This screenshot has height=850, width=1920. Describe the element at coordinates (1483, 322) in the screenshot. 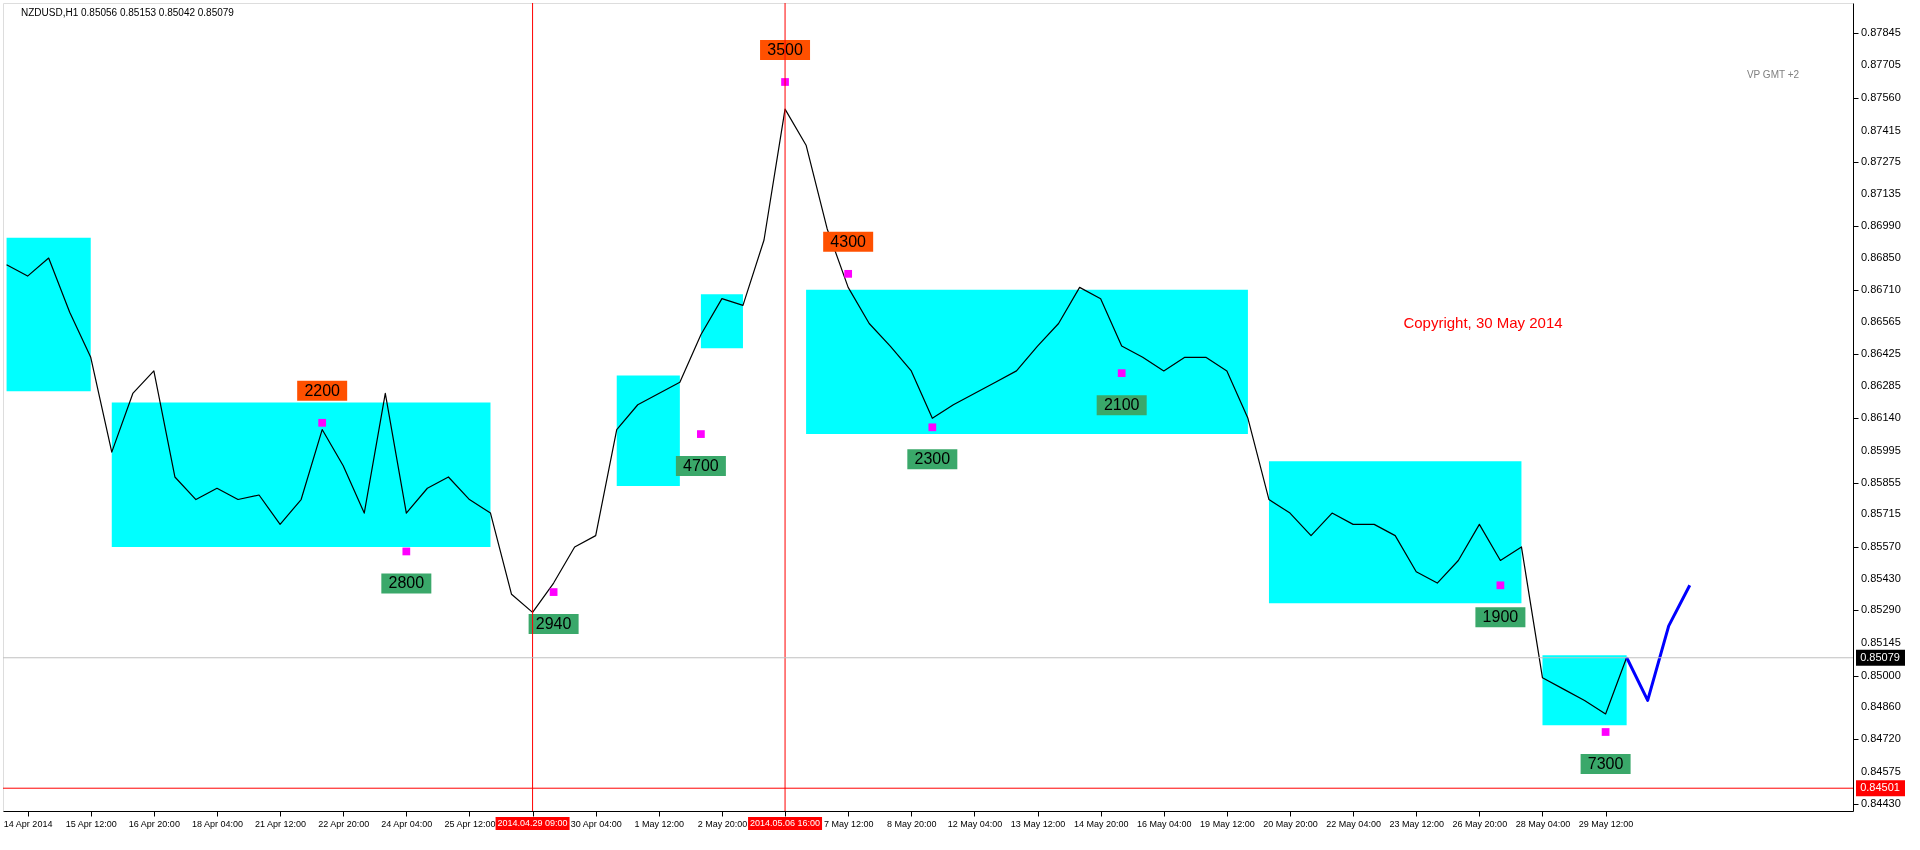

I see `annotation: Copyright, 30 May 2014` at that location.